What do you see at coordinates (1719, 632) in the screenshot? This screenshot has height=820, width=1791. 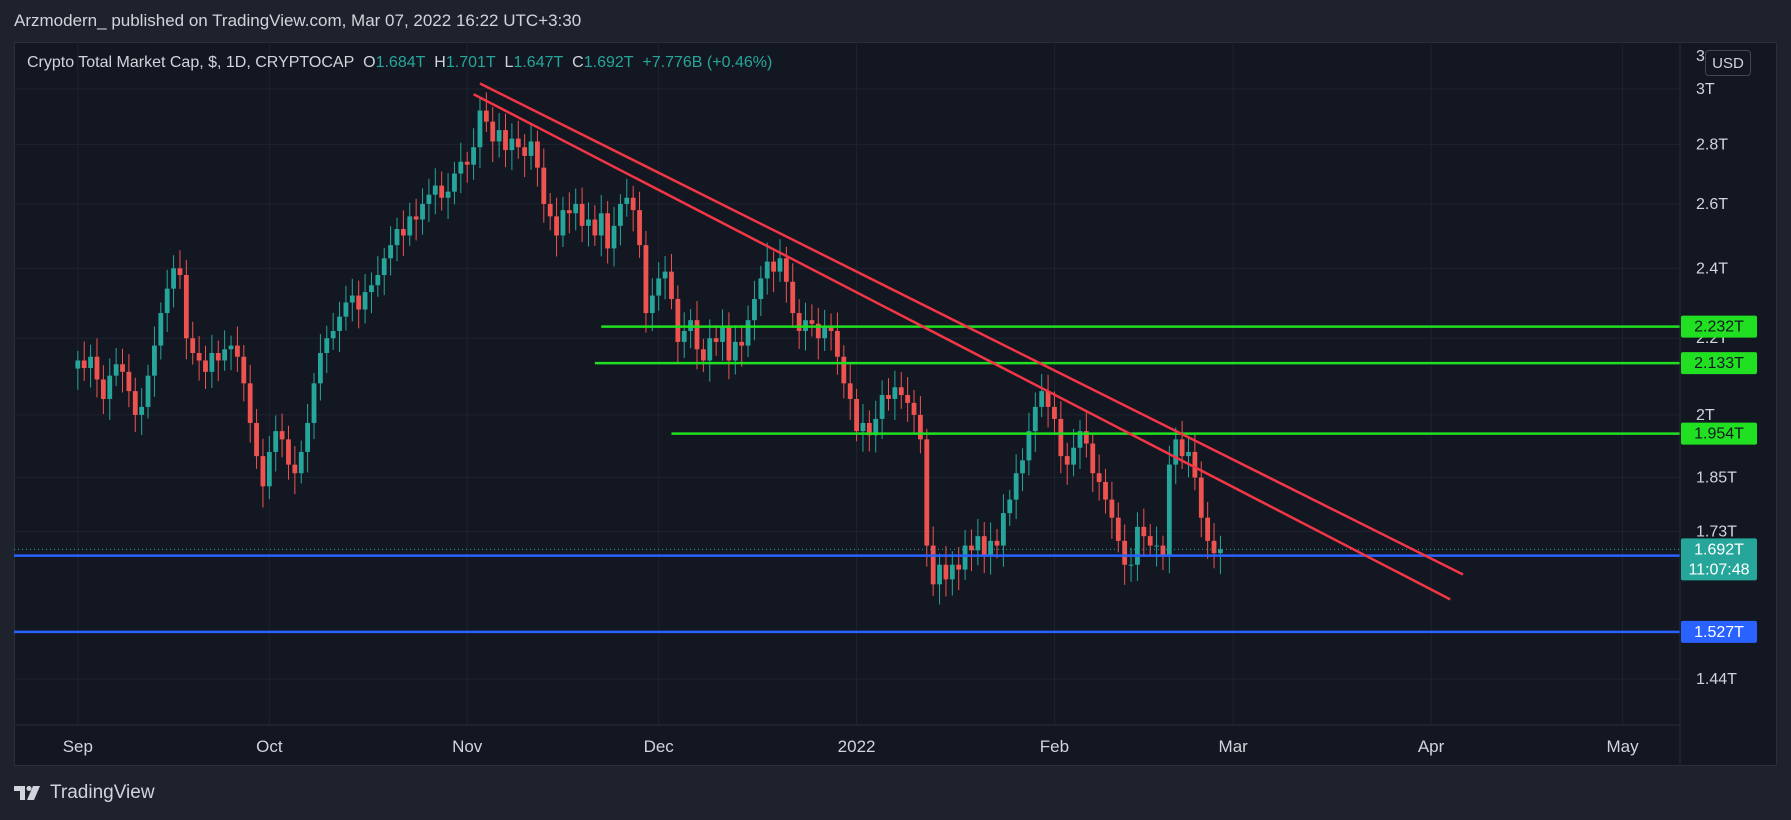 I see `price-tag-label: 1.527T` at bounding box center [1719, 632].